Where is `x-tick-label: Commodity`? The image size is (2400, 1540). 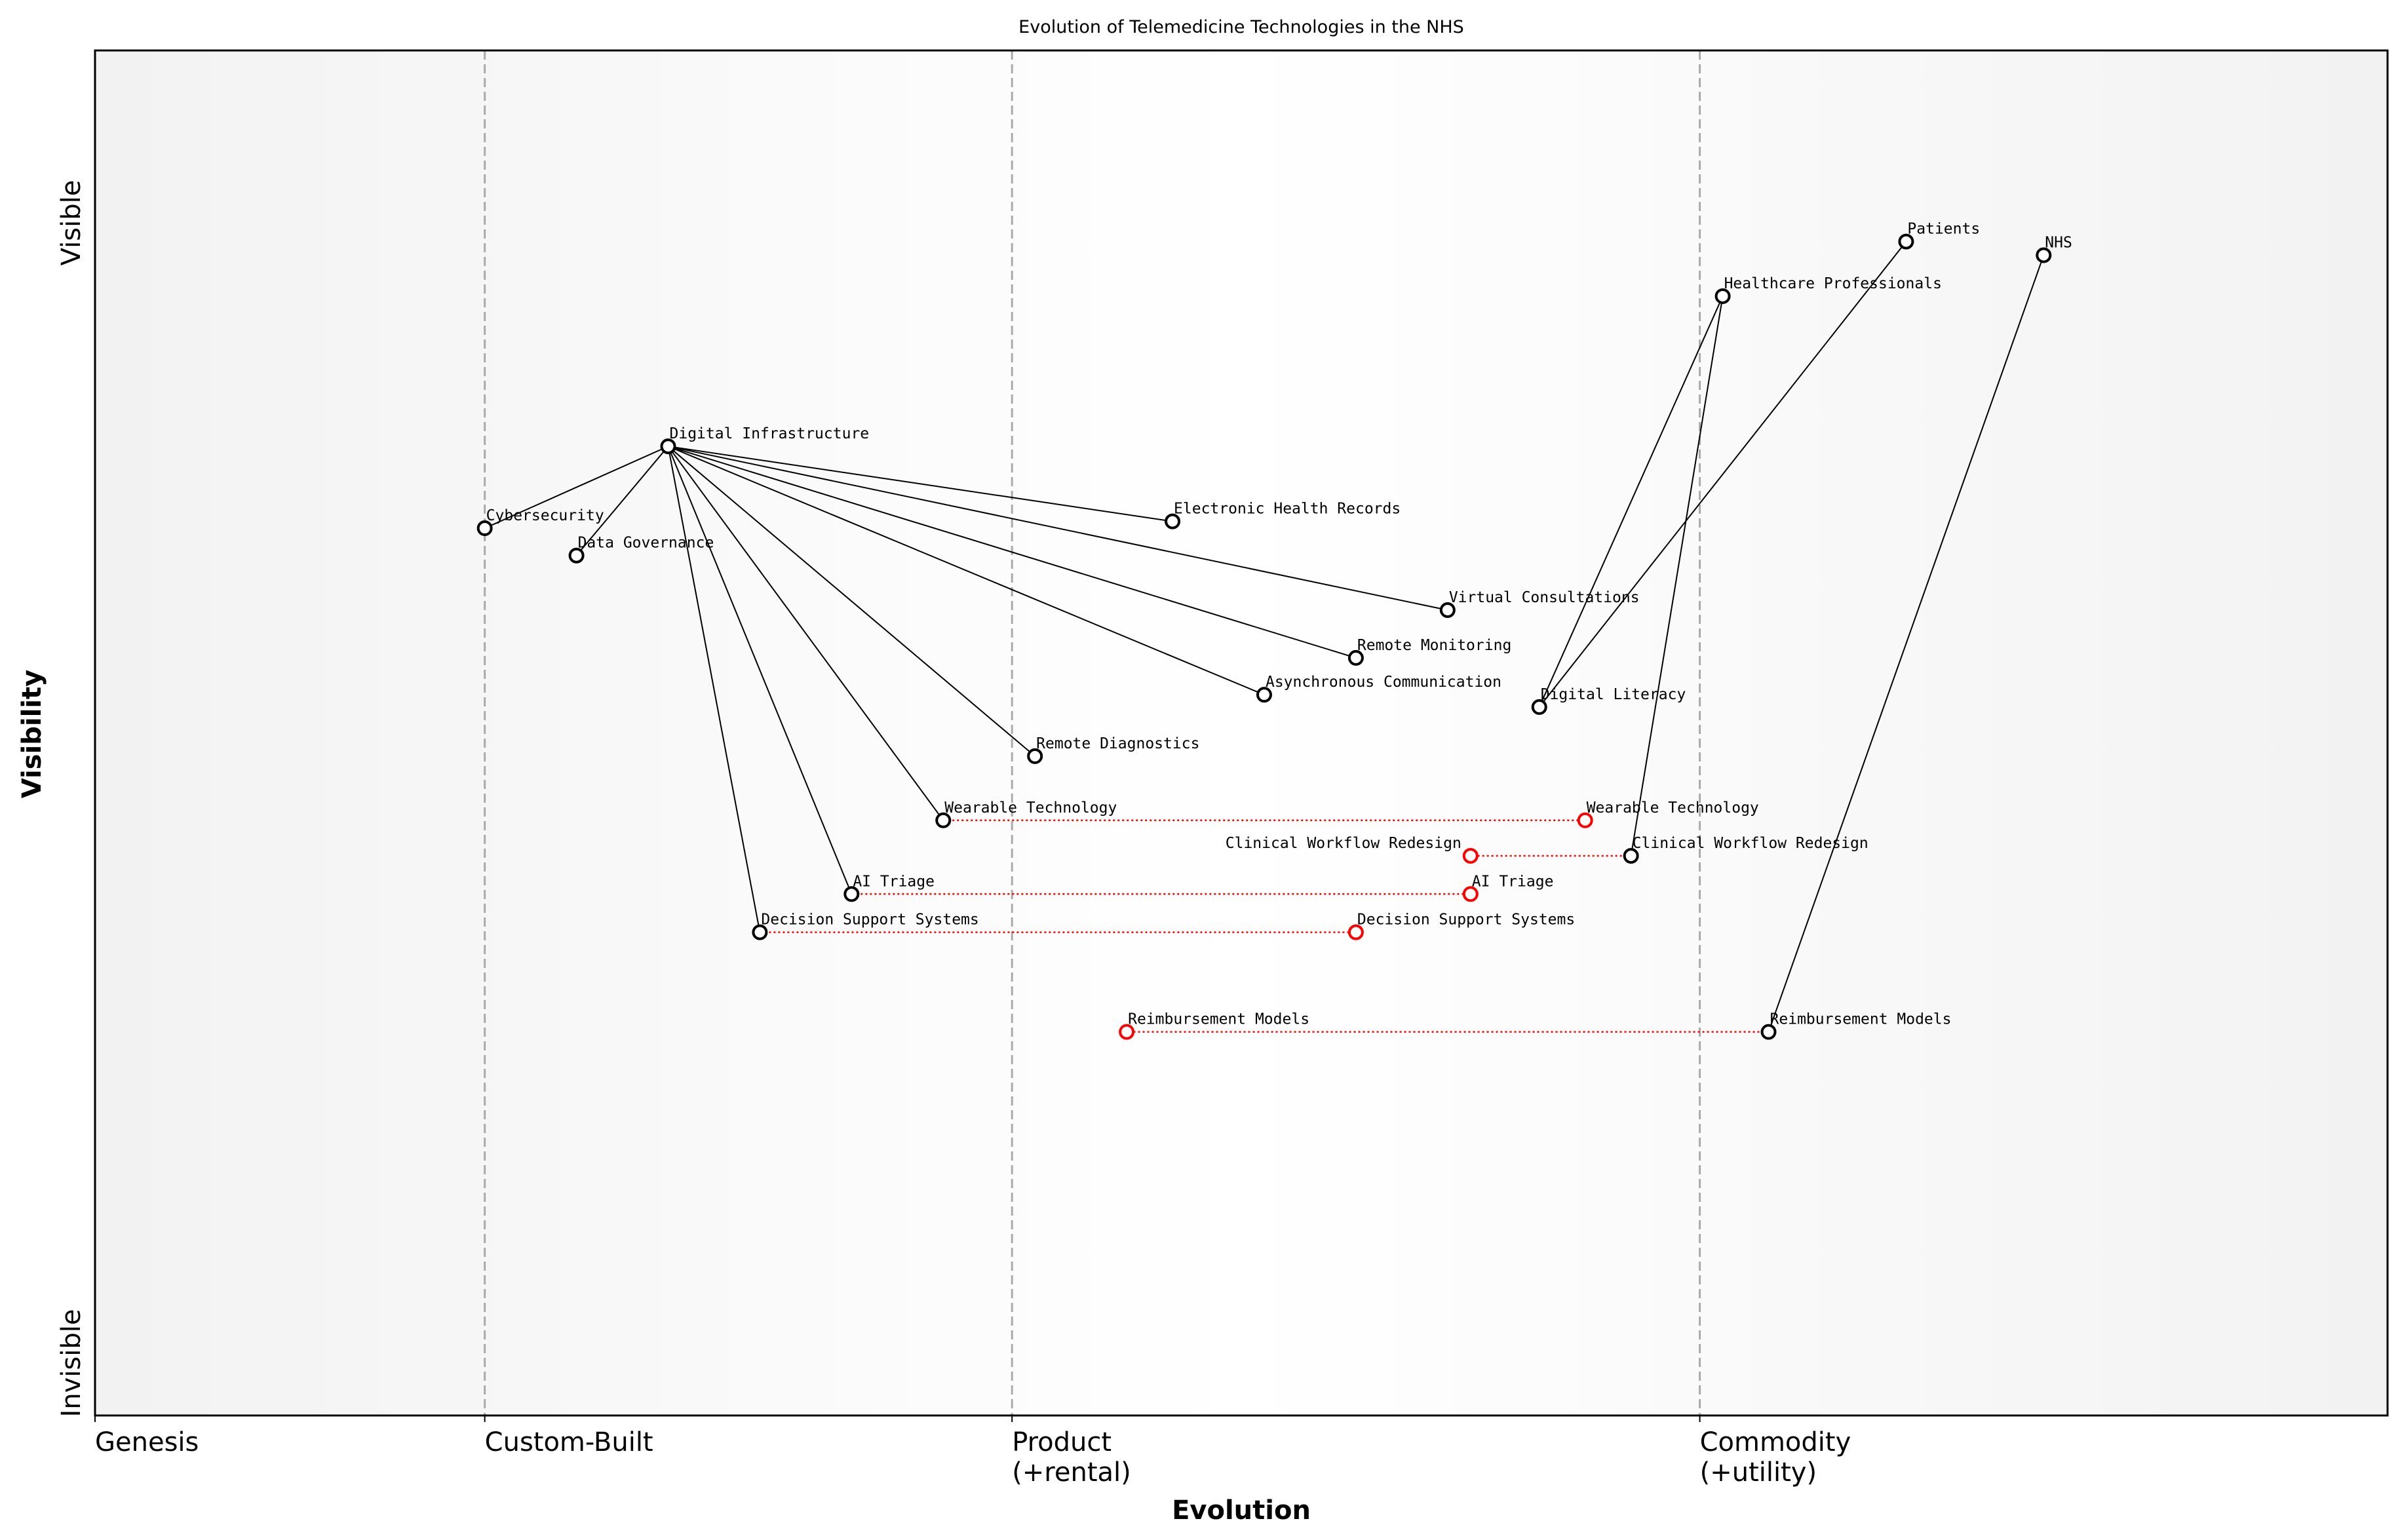
x-tick-label: Commodity is located at coordinates (1775, 1442).